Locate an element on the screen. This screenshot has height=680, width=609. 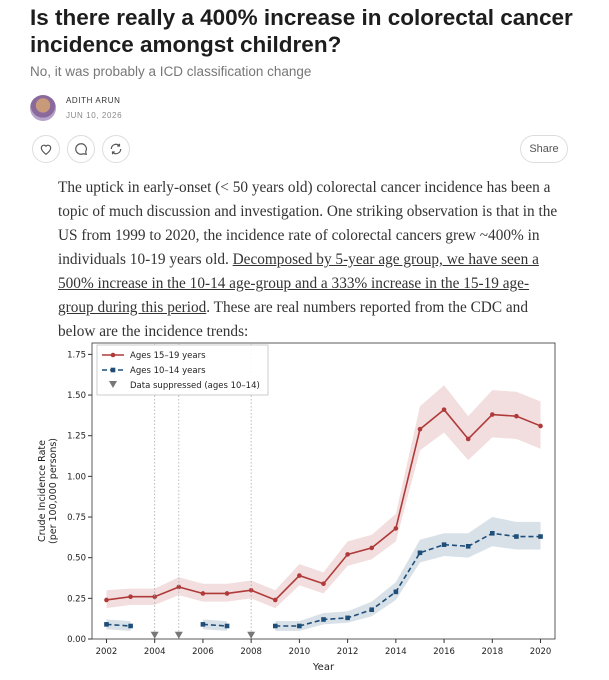
series-line is located at coordinates (323, 579).